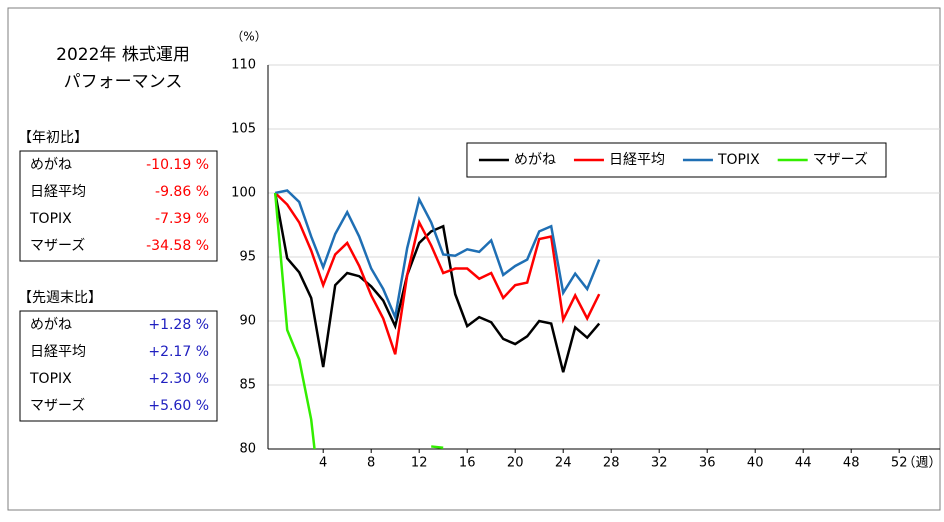 This screenshot has width=944, height=522. I want to click on y-axis-label: （%）, so click(248, 37).